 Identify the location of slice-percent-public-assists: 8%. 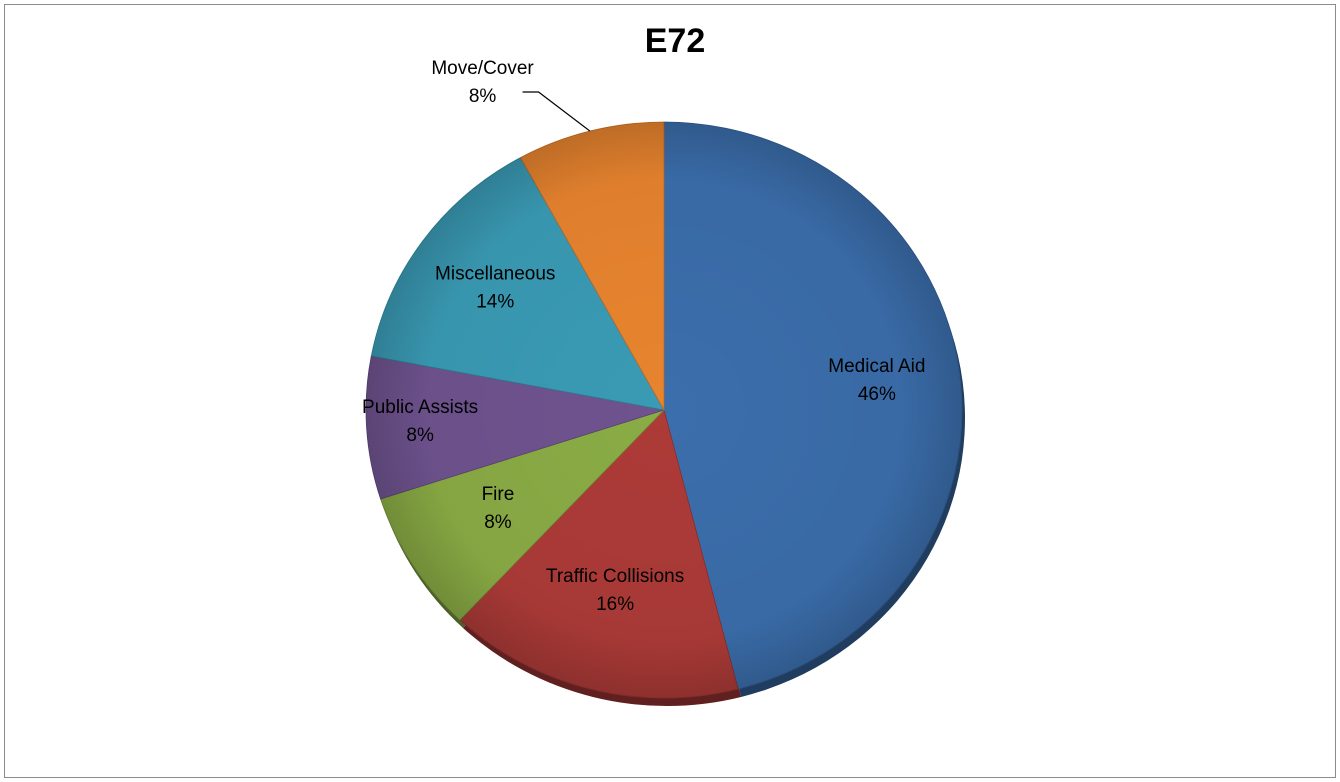
(420, 435).